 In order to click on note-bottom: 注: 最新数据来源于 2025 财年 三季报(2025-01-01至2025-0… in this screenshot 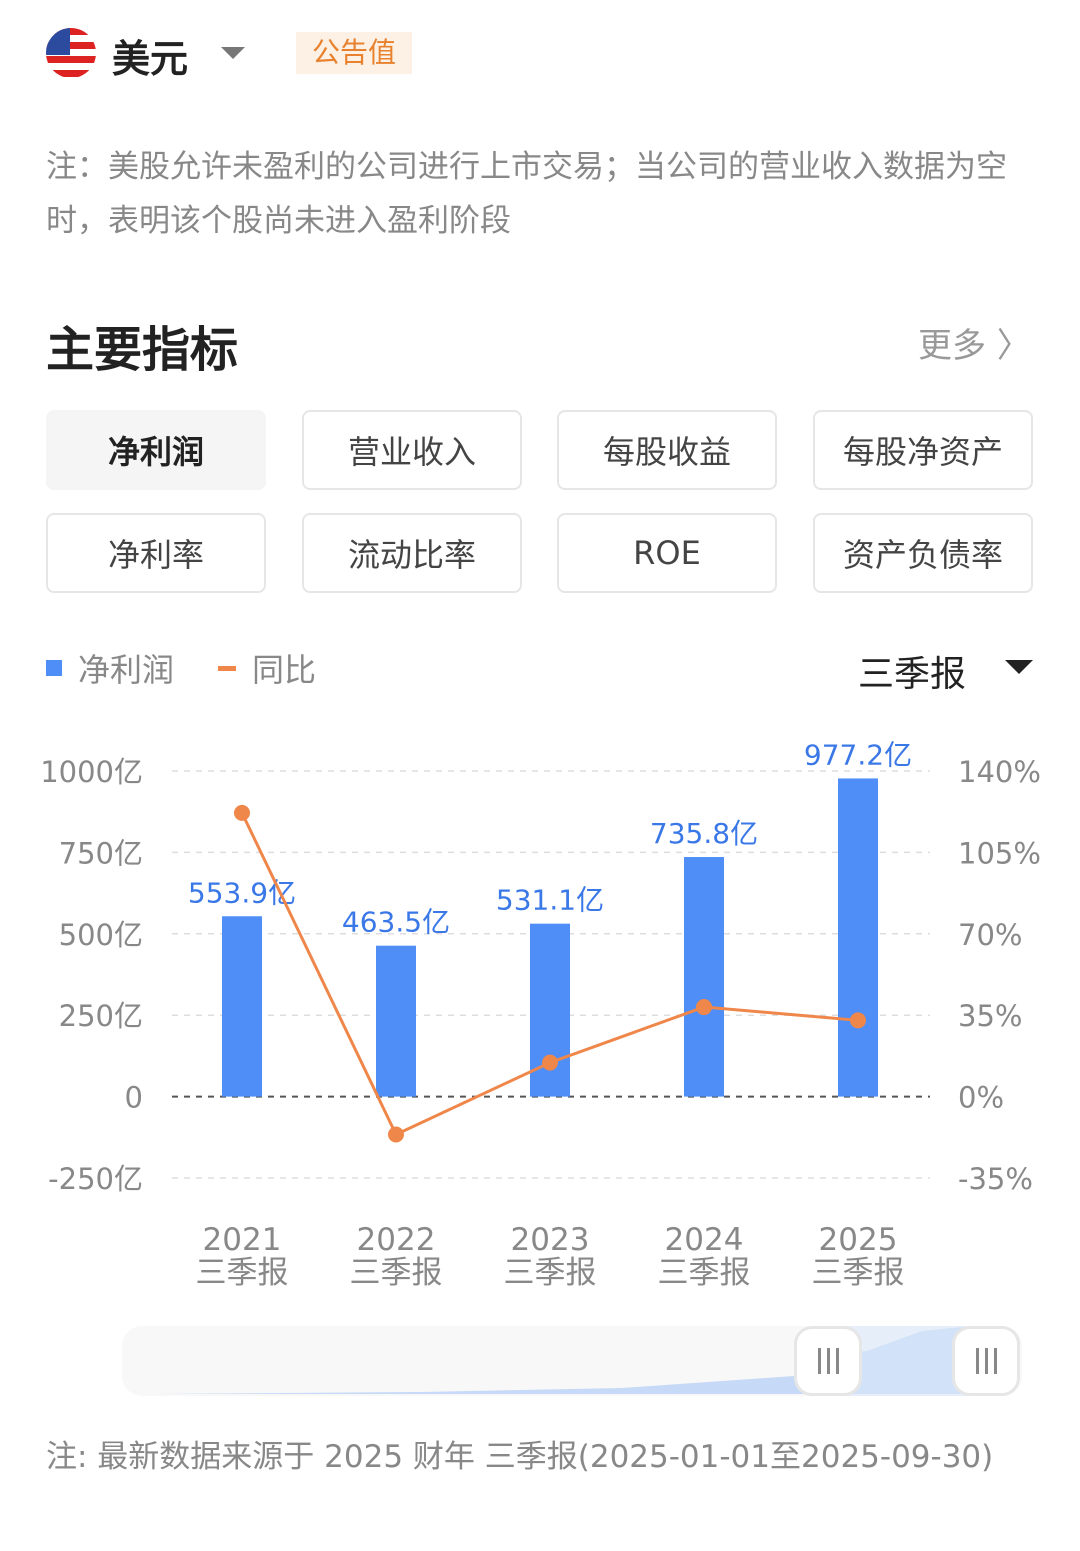, I will do `click(520, 1457)`.